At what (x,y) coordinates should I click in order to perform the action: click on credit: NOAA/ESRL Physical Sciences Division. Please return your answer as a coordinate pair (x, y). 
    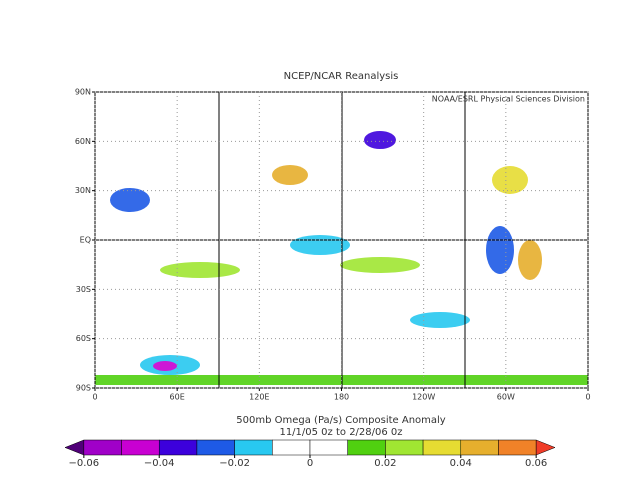
    Looking at the image, I should click on (508, 99).